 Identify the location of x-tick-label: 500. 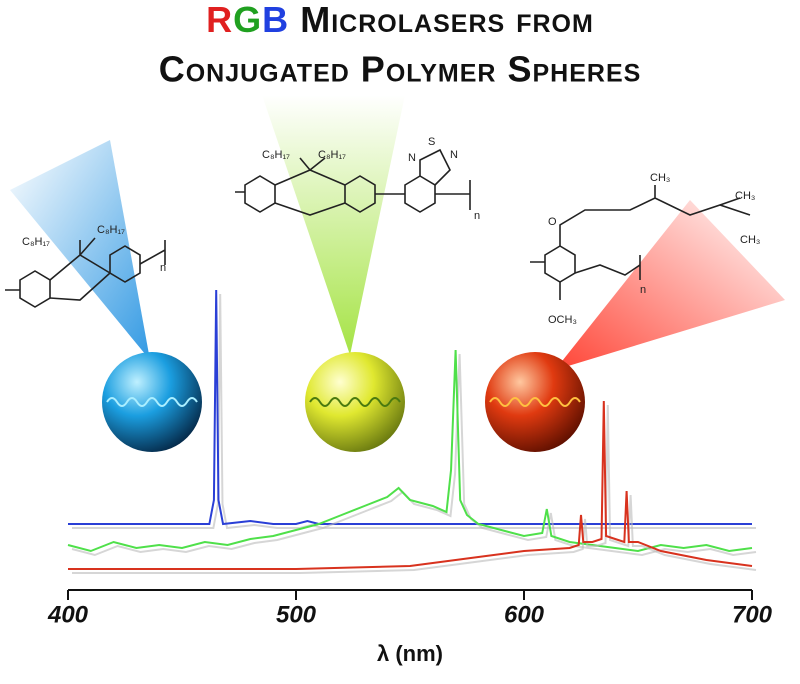
(296, 614).